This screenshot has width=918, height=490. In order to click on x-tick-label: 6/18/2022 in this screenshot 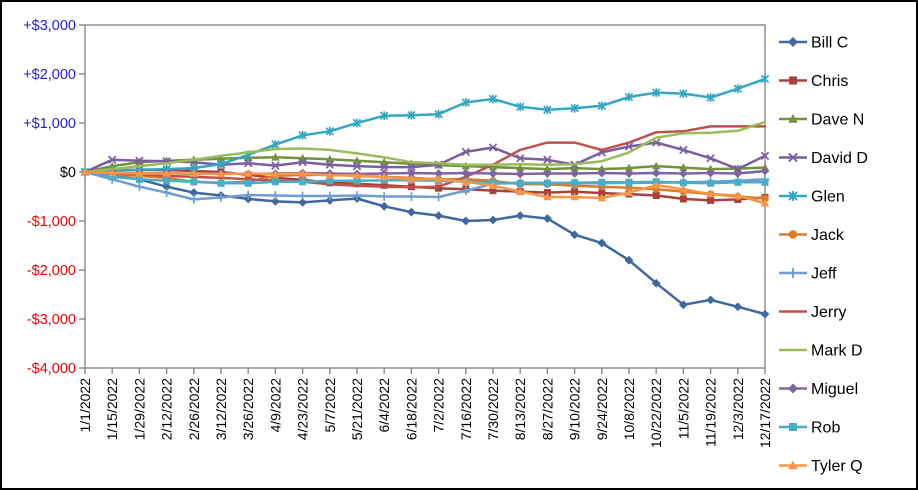, I will do `click(411, 409)`.